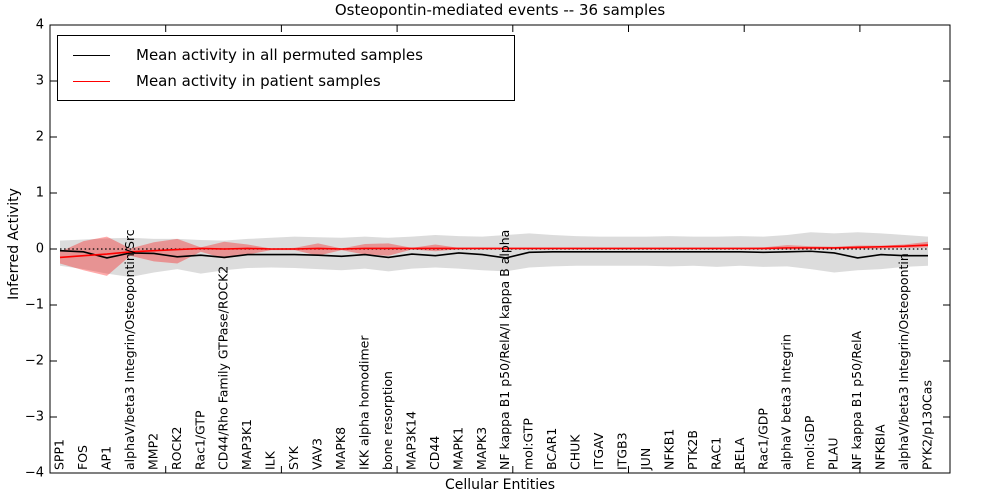 Image resolution: width=1000 pixels, height=500 pixels. What do you see at coordinates (481, 448) in the screenshot?
I see `x-category-label: MAPK3` at bounding box center [481, 448].